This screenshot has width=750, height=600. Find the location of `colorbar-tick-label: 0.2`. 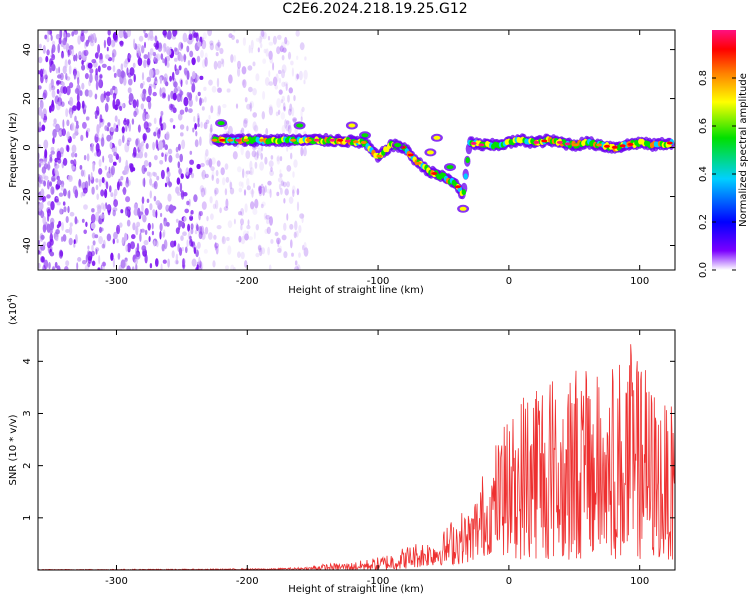

colorbar-tick-label: 0.2 is located at coordinates (703, 222).